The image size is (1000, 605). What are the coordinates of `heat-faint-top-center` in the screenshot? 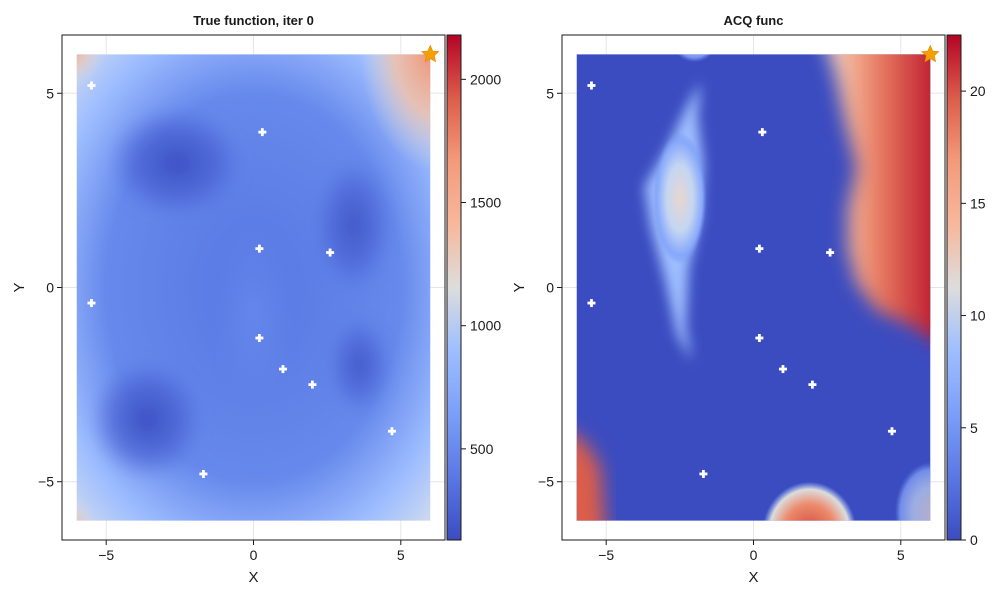 It's located at (695, 58).